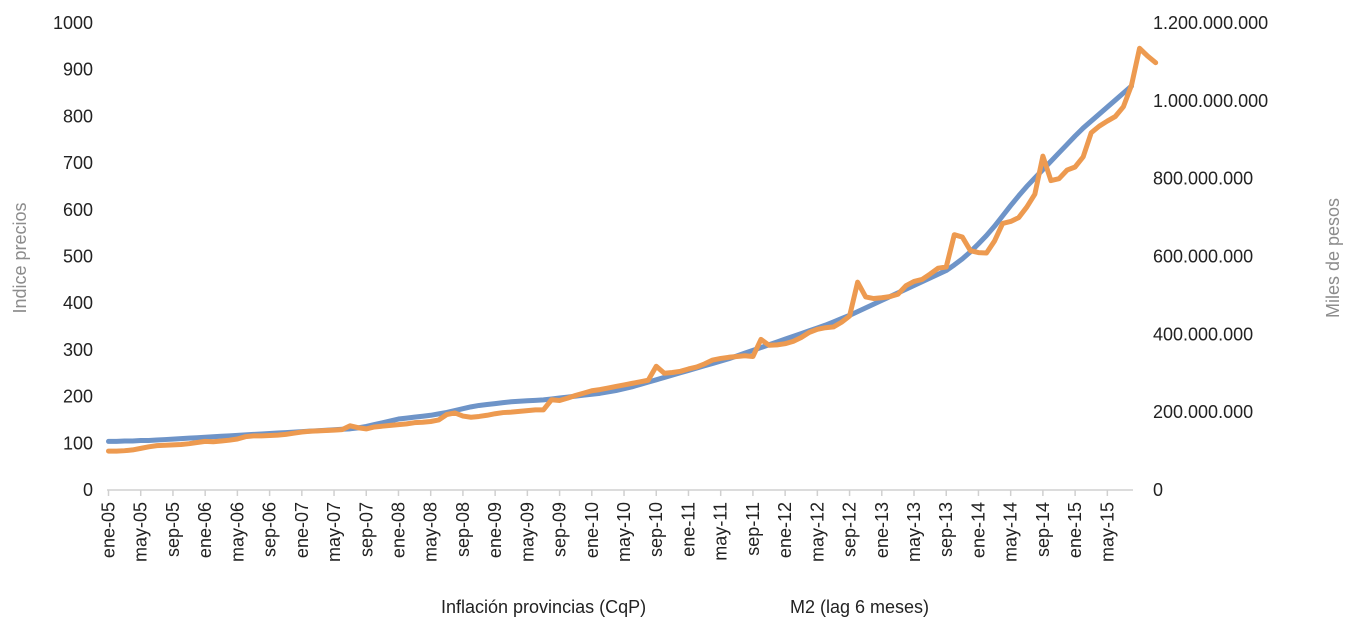  I want to click on y-tick-label: 0, so click(88, 490).